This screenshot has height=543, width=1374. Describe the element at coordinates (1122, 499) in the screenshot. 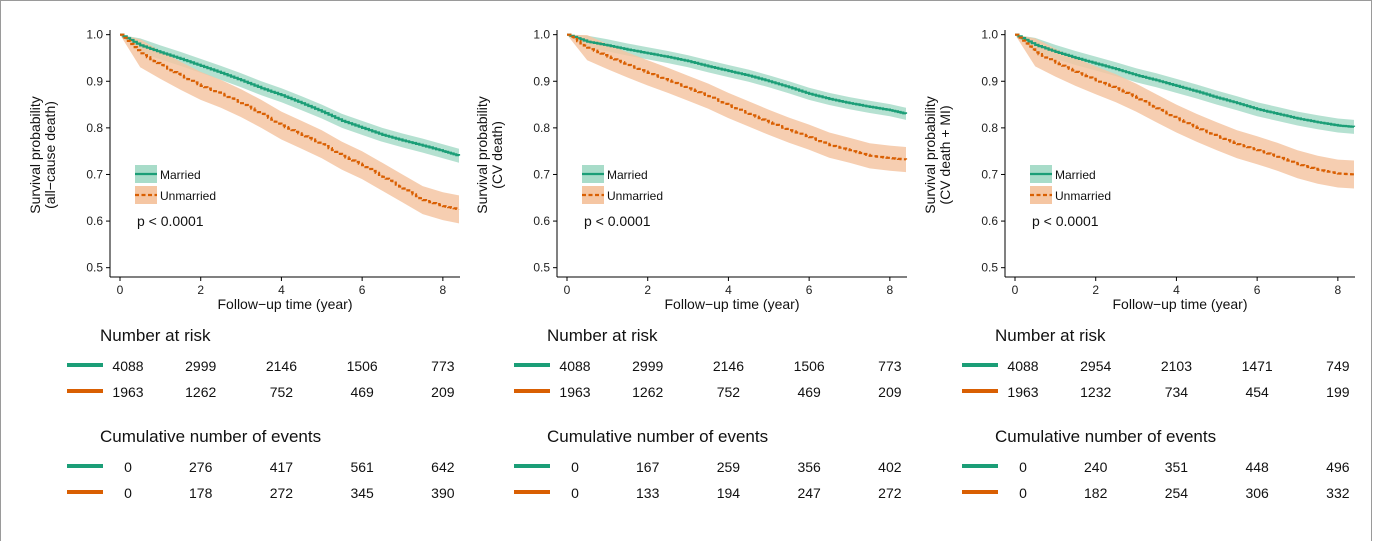

I see `events-table-row-unmarried: 0 182 254 306 332` at that location.